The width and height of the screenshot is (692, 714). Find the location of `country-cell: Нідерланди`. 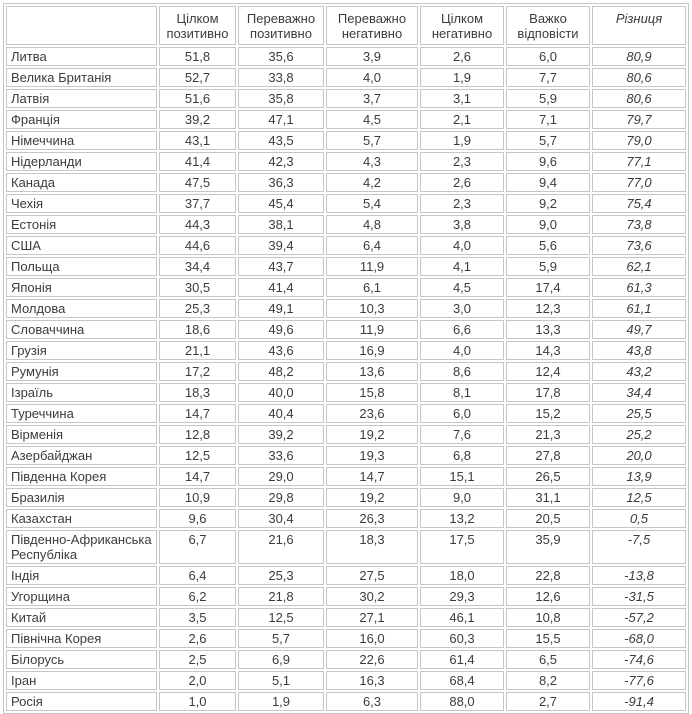

country-cell: Нідерланди is located at coordinates (81, 161).